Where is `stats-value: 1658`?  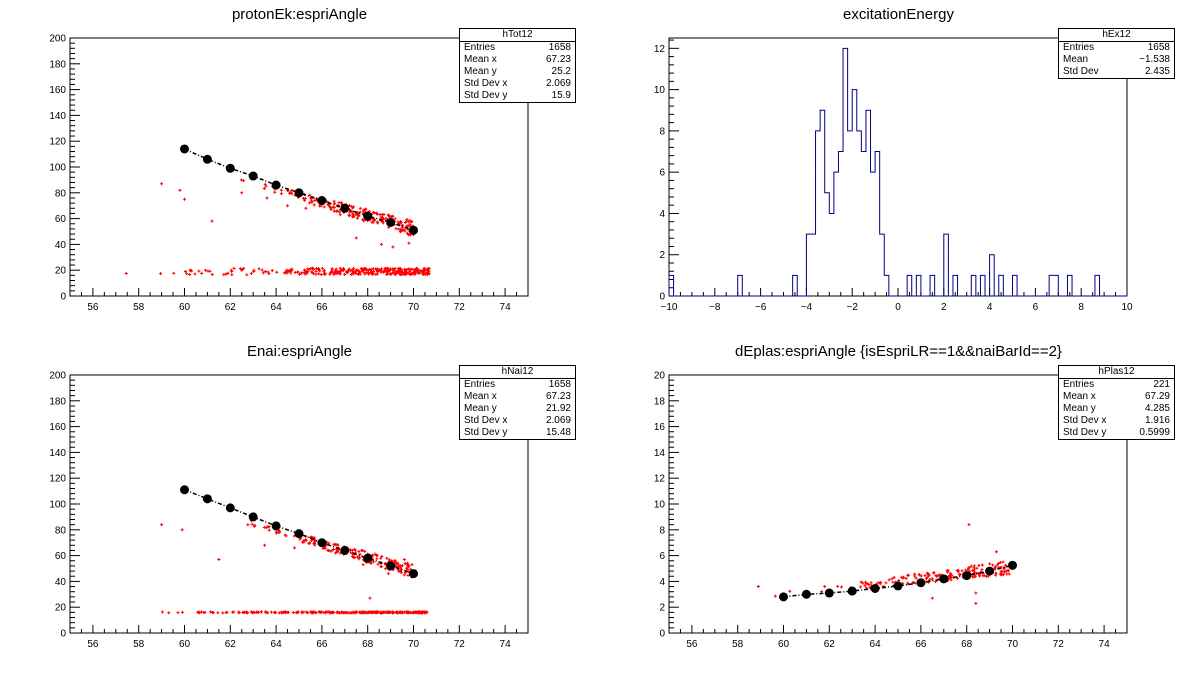
stats-value: 1658 is located at coordinates (559, 47).